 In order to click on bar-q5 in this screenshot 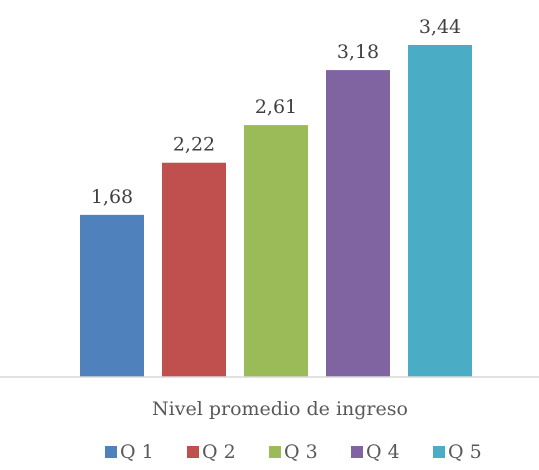, I will do `click(440, 211)`.